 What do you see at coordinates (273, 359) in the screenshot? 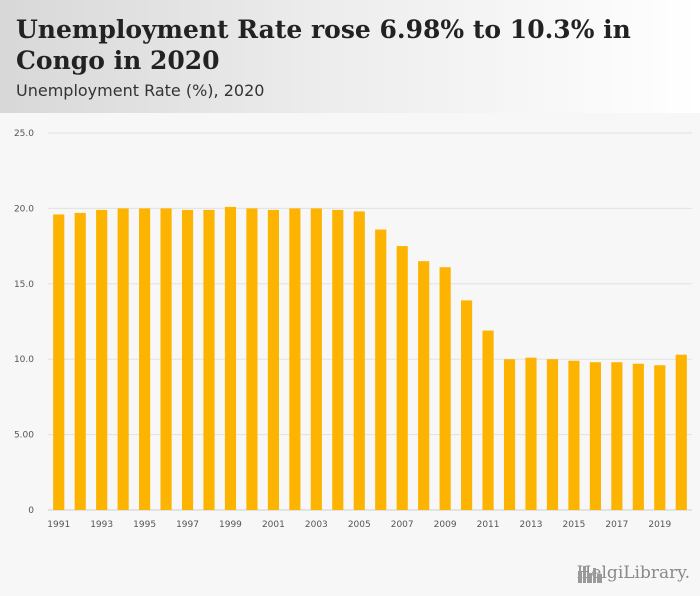
I see `bar-2001` at bounding box center [273, 359].